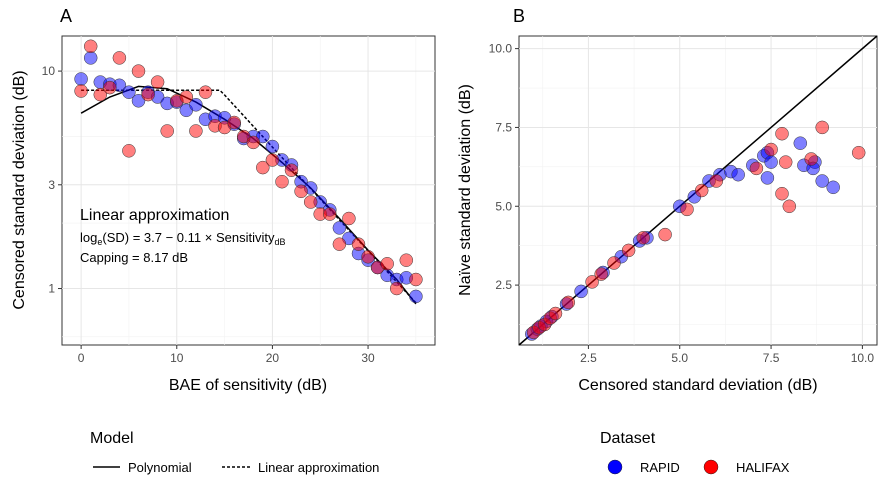 Image resolution: width=878 pixels, height=478 pixels. What do you see at coordinates (99, 242) in the screenshot?
I see `equation-subscript-e: e` at bounding box center [99, 242].